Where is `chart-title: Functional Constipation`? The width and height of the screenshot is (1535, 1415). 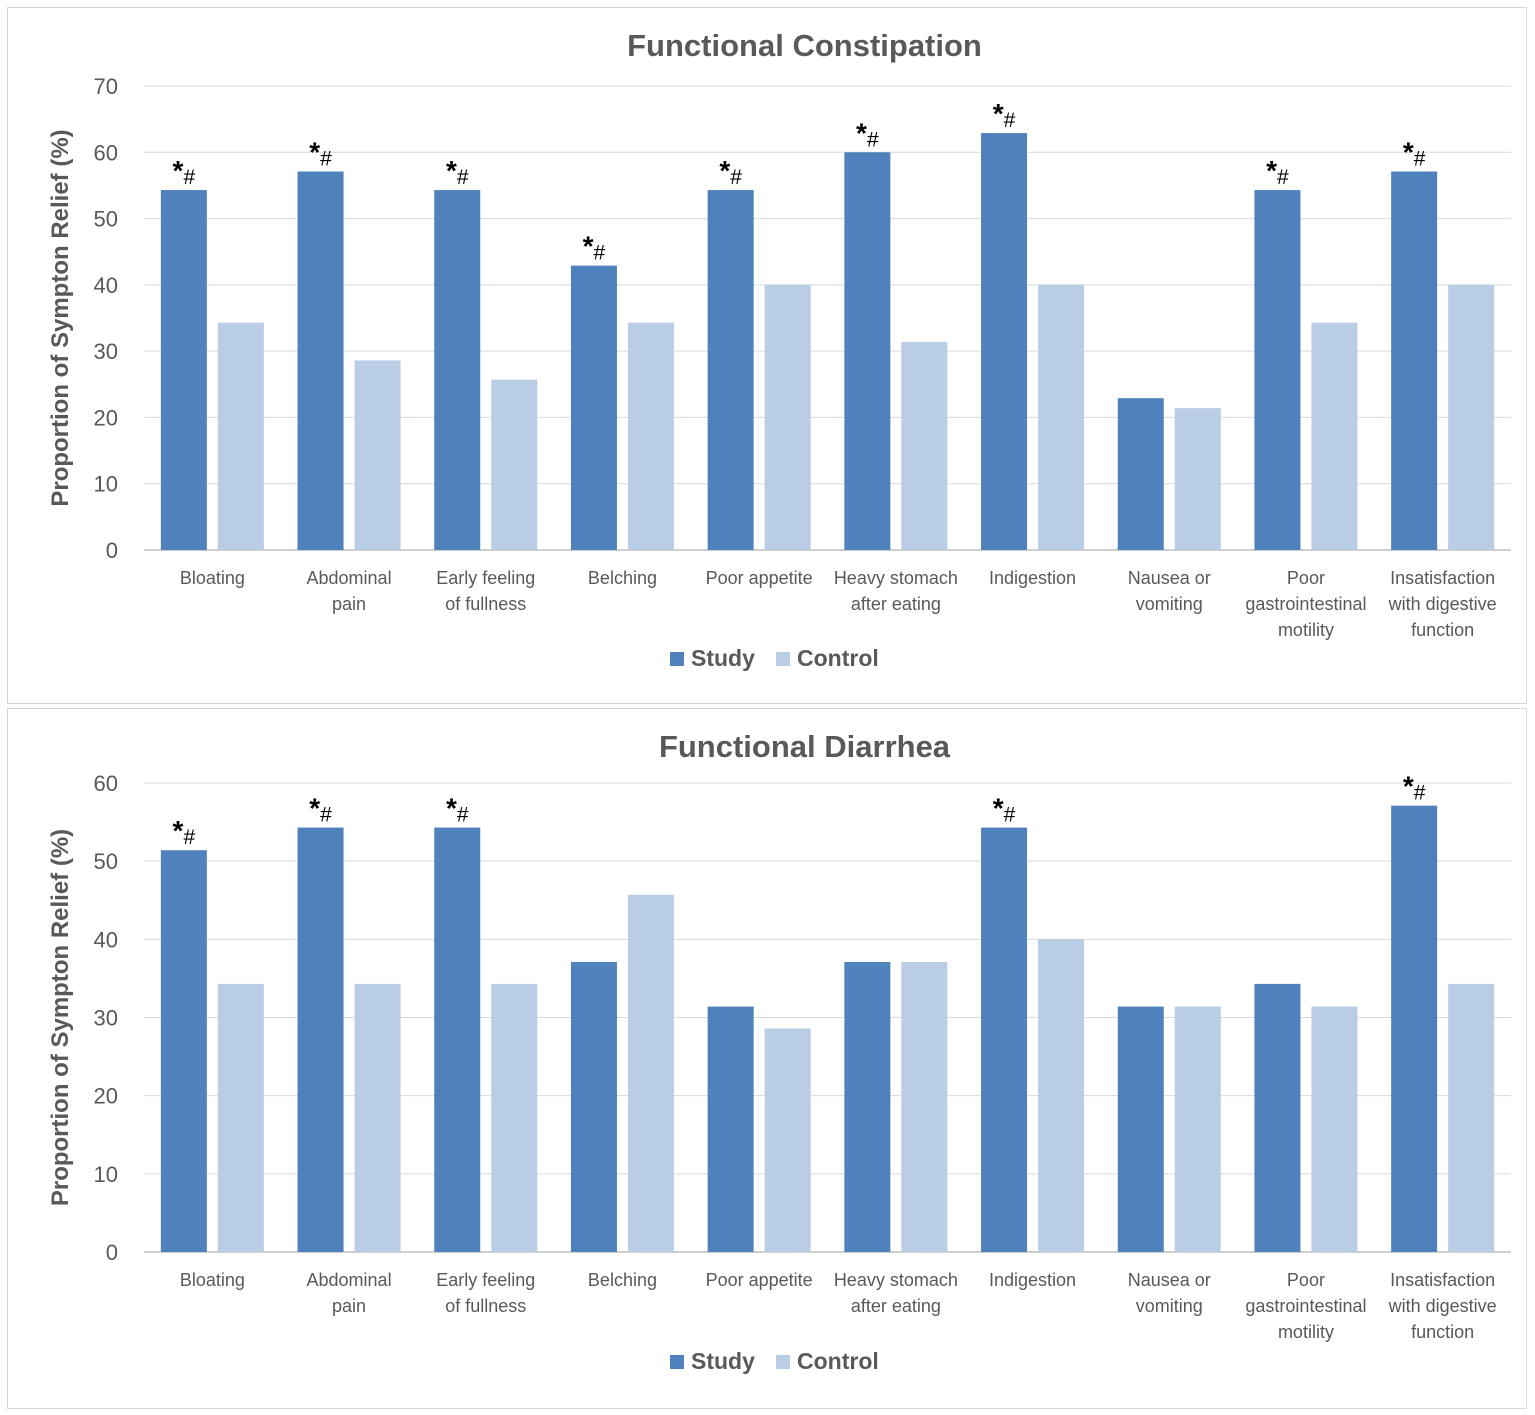 chart-title: Functional Constipation is located at coordinates (804, 45).